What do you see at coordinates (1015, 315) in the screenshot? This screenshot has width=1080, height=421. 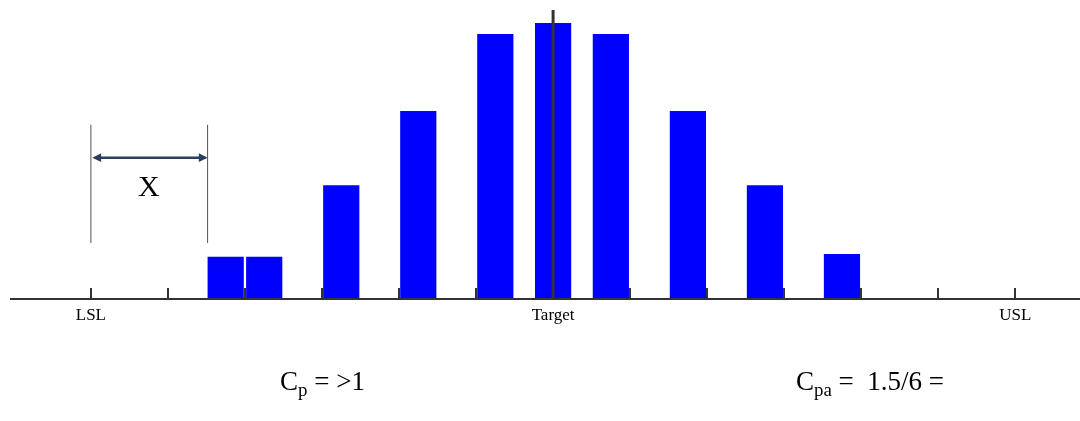 I see `x-tick-label: USL` at bounding box center [1015, 315].